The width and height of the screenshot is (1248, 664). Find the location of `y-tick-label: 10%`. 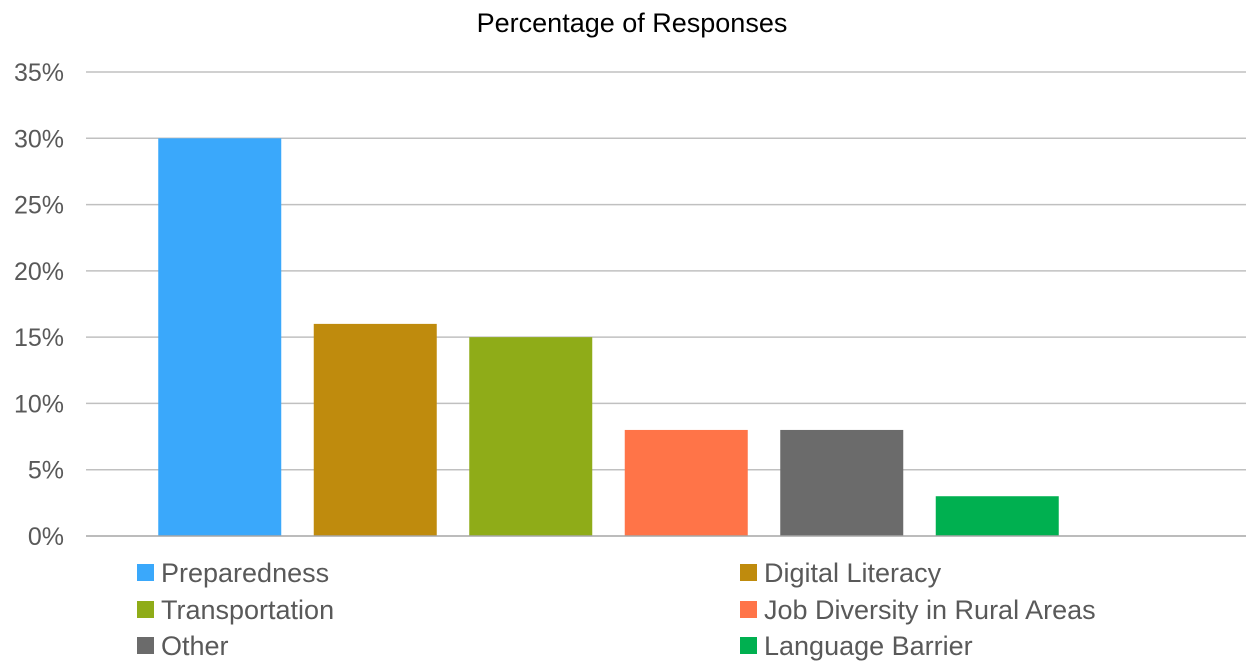

y-tick-label: 10% is located at coordinates (39, 404).